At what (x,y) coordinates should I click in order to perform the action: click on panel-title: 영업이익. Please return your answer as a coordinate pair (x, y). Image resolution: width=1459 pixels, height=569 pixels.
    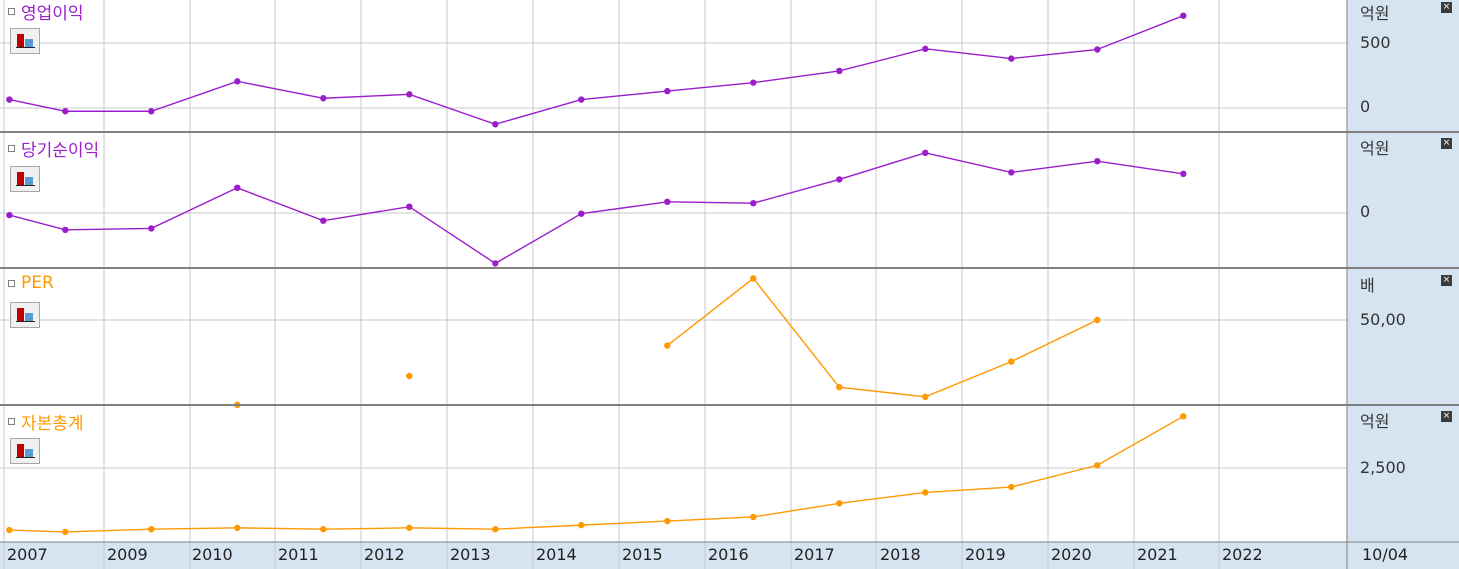
    Looking at the image, I should click on (46, 12).